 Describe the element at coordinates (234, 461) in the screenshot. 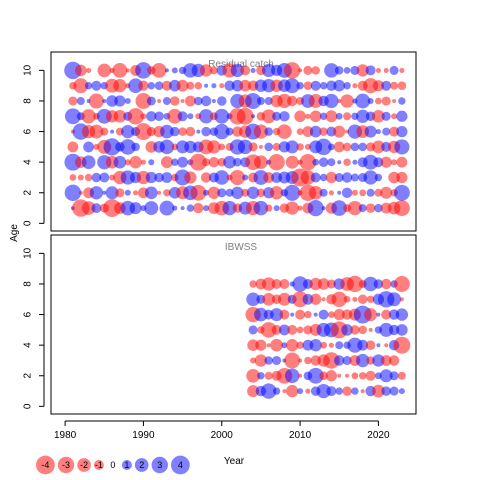

I see `x-axis-title: Year` at that location.